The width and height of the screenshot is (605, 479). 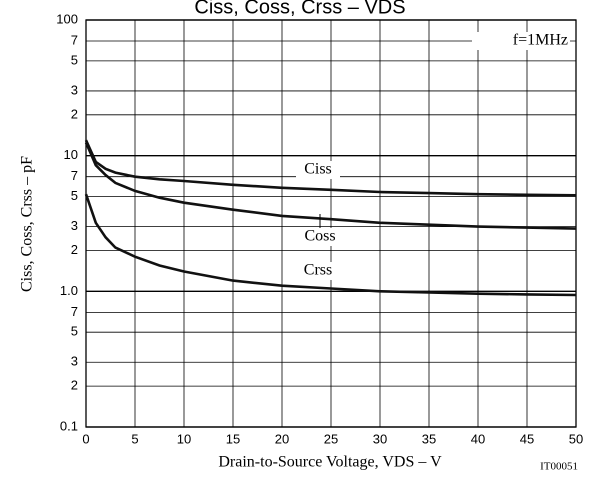 I want to click on x-tick-label: 25, so click(x=331, y=438).